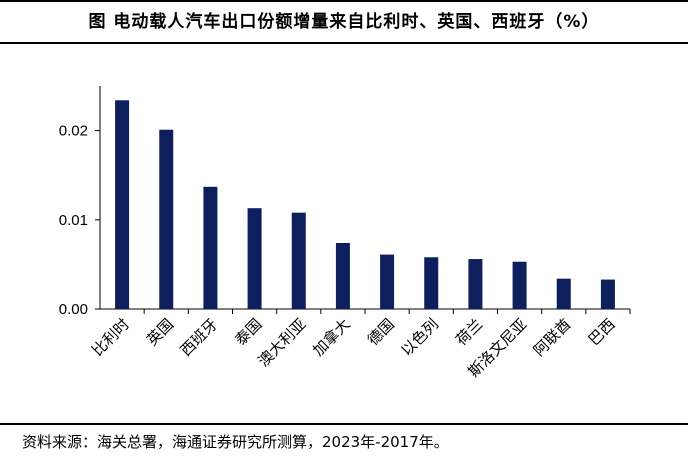 The image size is (688, 457). What do you see at coordinates (73, 220) in the screenshot?
I see `y-tick-label: 0.01` at bounding box center [73, 220].